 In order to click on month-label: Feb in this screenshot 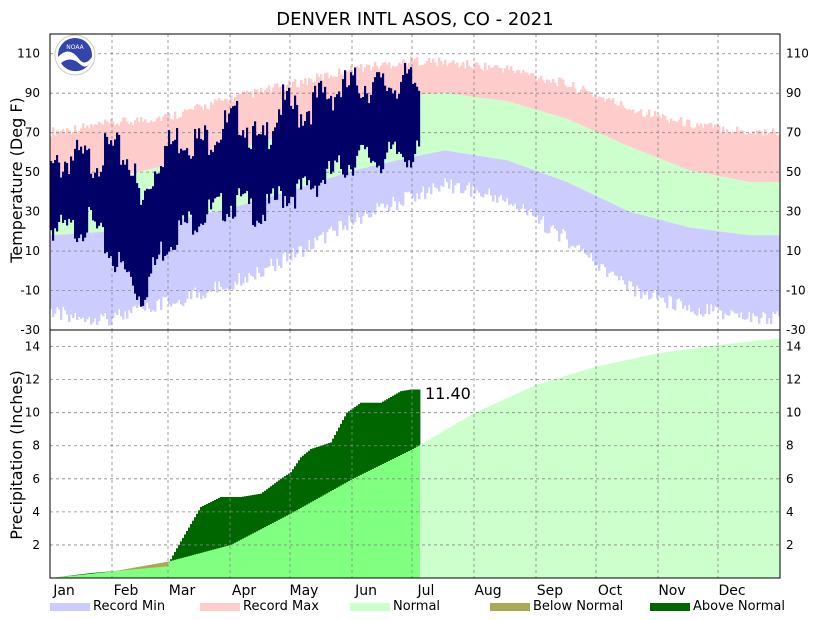, I will do `click(126, 591)`.